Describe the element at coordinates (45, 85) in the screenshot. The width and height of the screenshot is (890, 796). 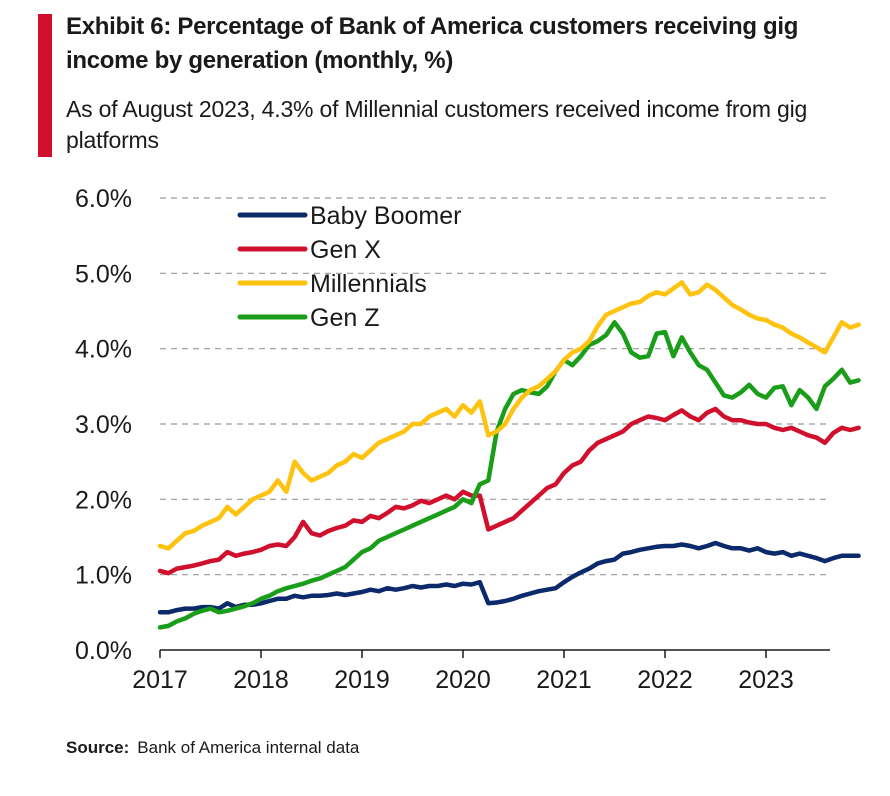
I see `accent-bar` at that location.